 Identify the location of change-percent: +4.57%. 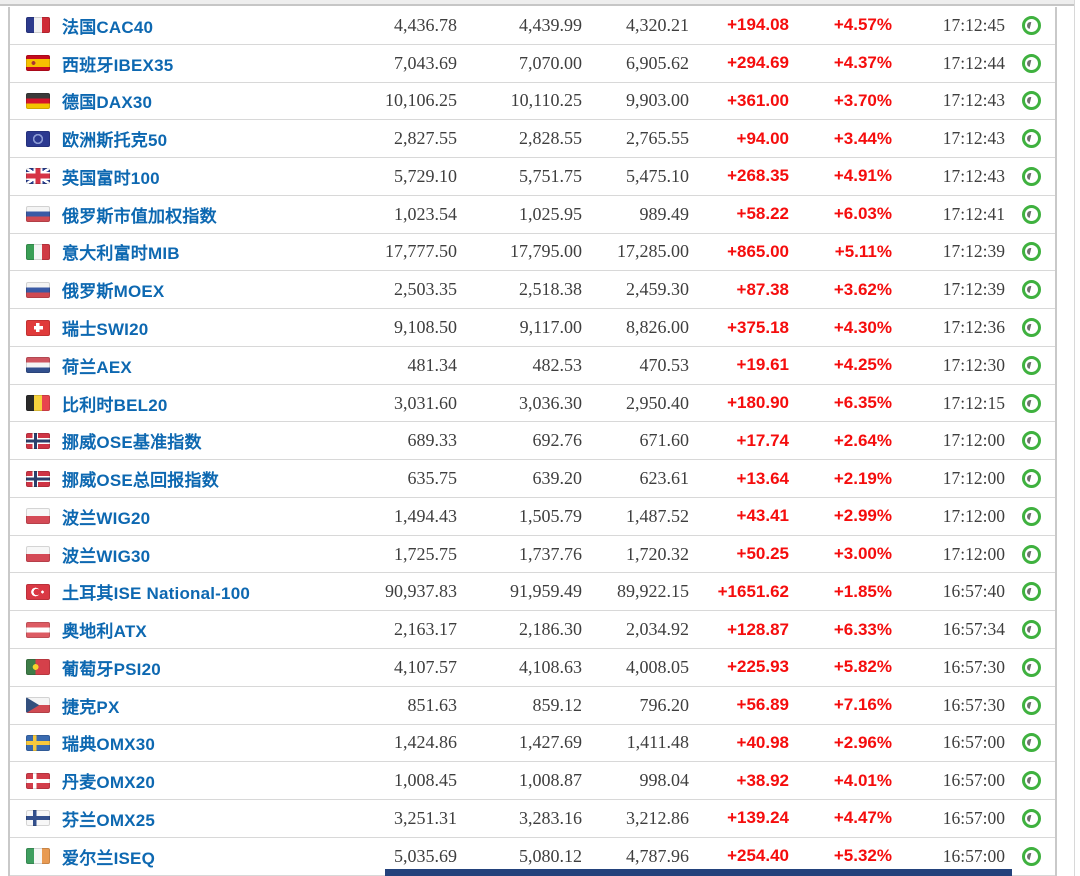
(862, 25).